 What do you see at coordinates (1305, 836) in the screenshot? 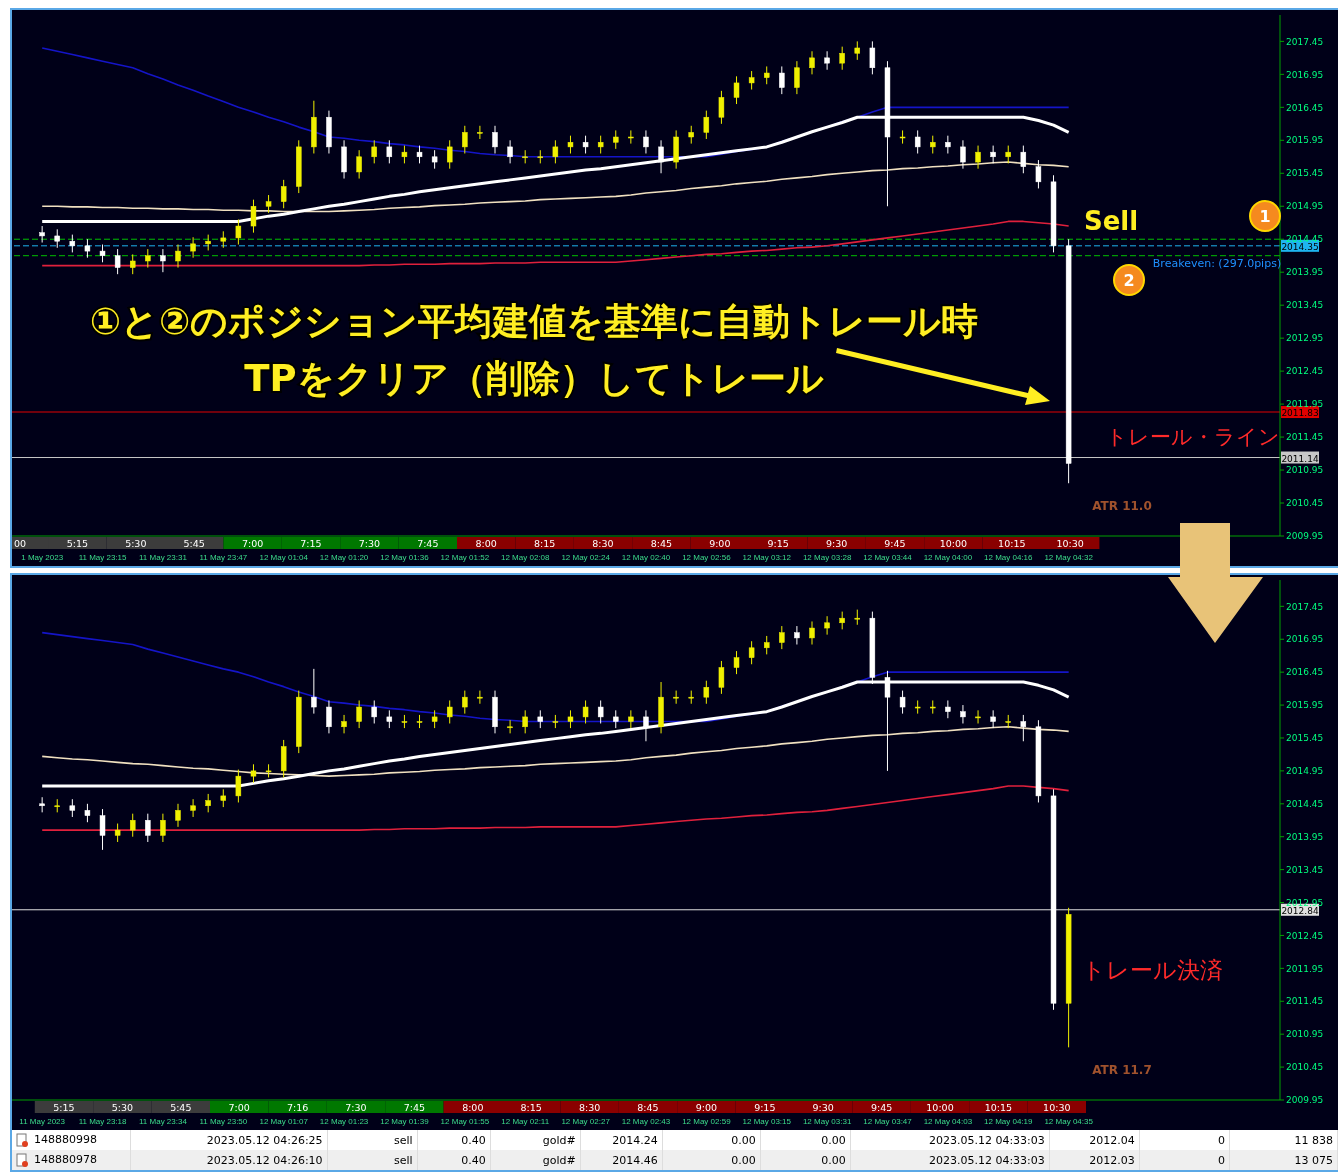
I see `y-tick-label: 2013.95` at bounding box center [1305, 836].